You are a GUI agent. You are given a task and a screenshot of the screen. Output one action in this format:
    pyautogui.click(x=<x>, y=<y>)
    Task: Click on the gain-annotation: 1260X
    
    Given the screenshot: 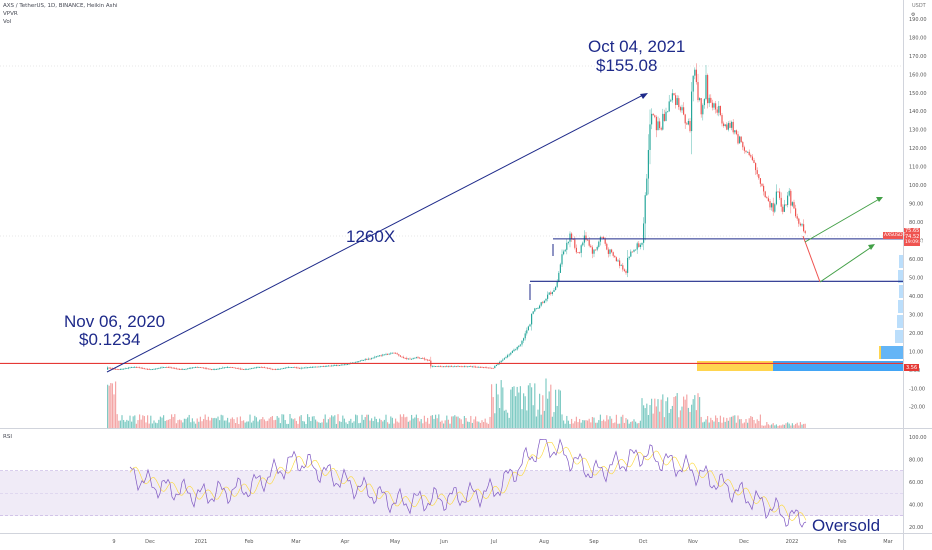 What is the action you would take?
    pyautogui.click(x=371, y=236)
    